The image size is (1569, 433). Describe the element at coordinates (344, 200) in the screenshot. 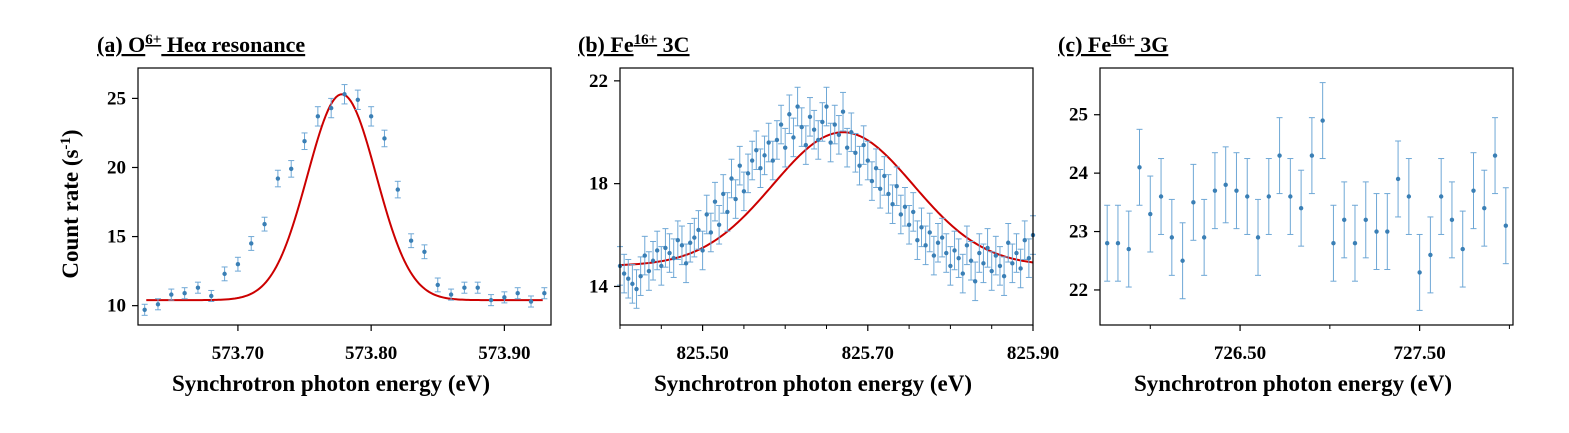

I see `panel-a-data-layer` at that location.